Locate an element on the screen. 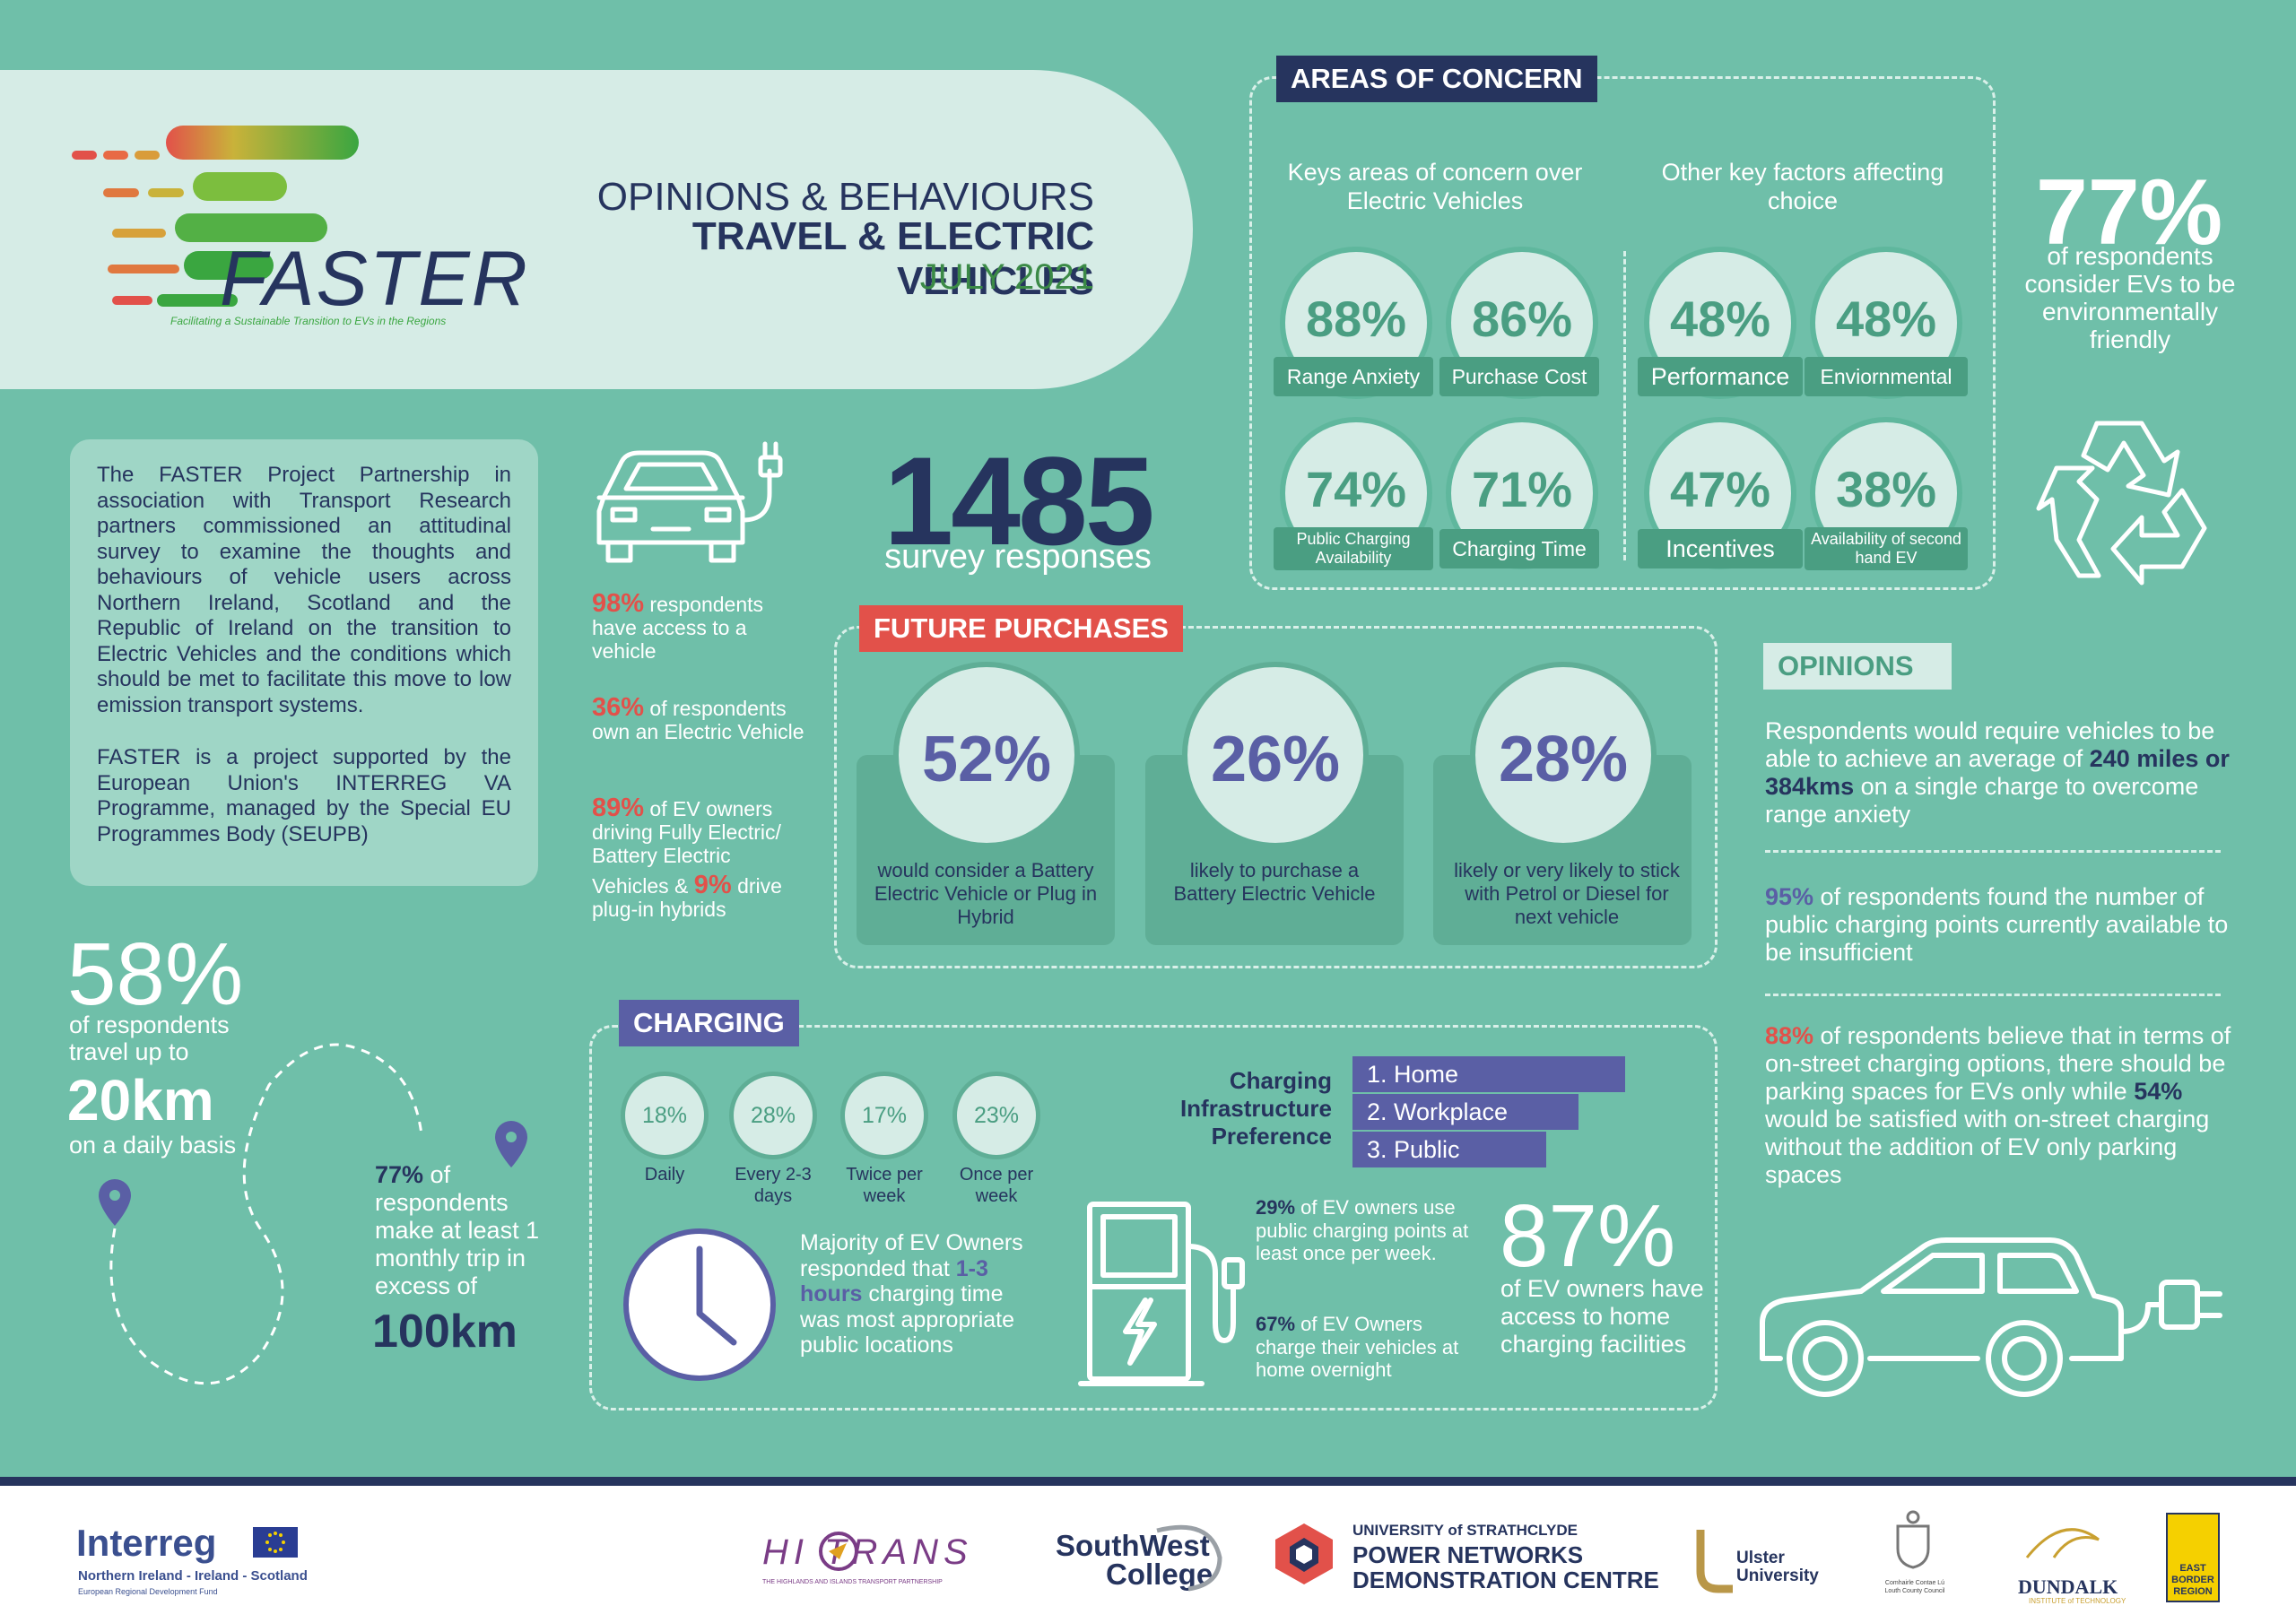  pref-bar: 2. Workplace is located at coordinates (1465, 1112).